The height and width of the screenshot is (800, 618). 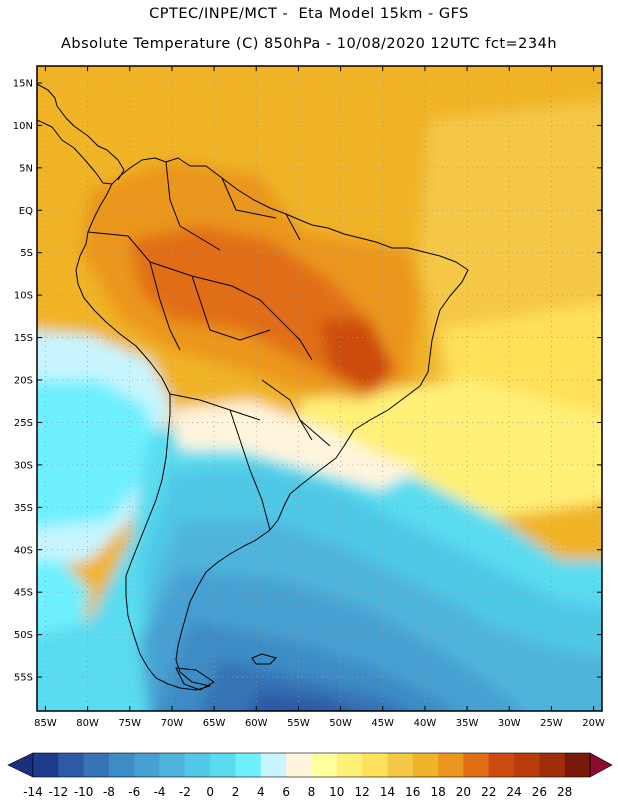 I want to click on lat-tick-label: 10N, so click(x=23, y=126).